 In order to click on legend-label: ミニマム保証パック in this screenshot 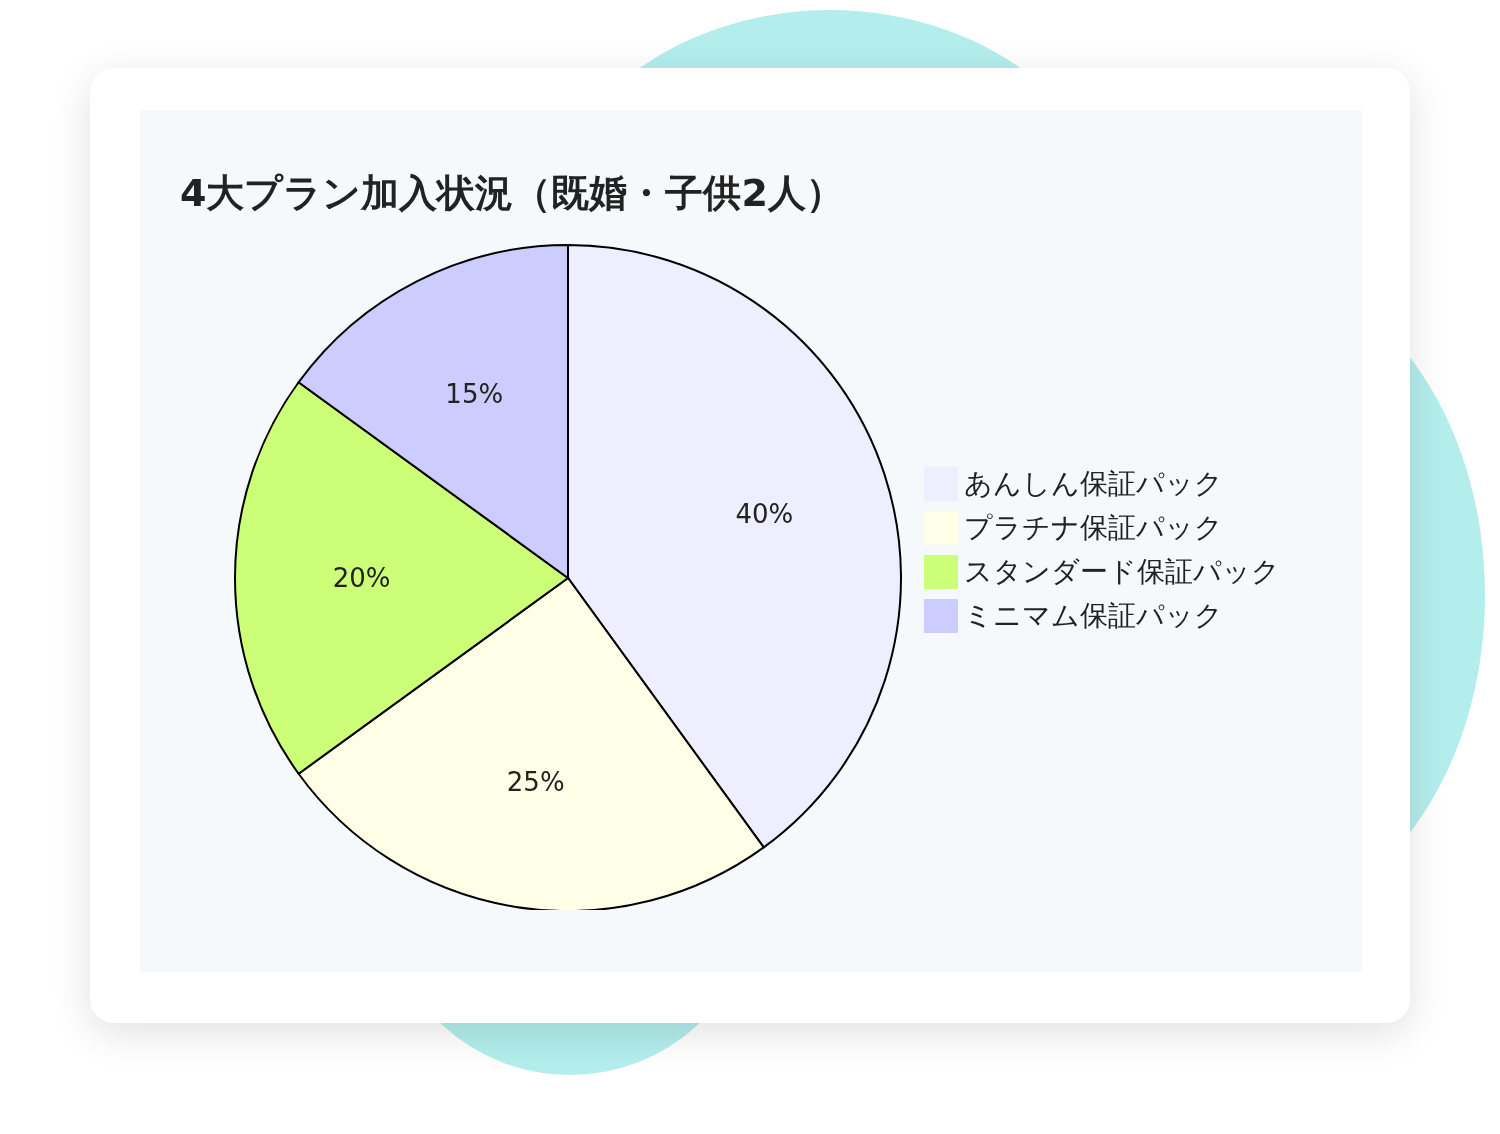, I will do `click(1093, 616)`.